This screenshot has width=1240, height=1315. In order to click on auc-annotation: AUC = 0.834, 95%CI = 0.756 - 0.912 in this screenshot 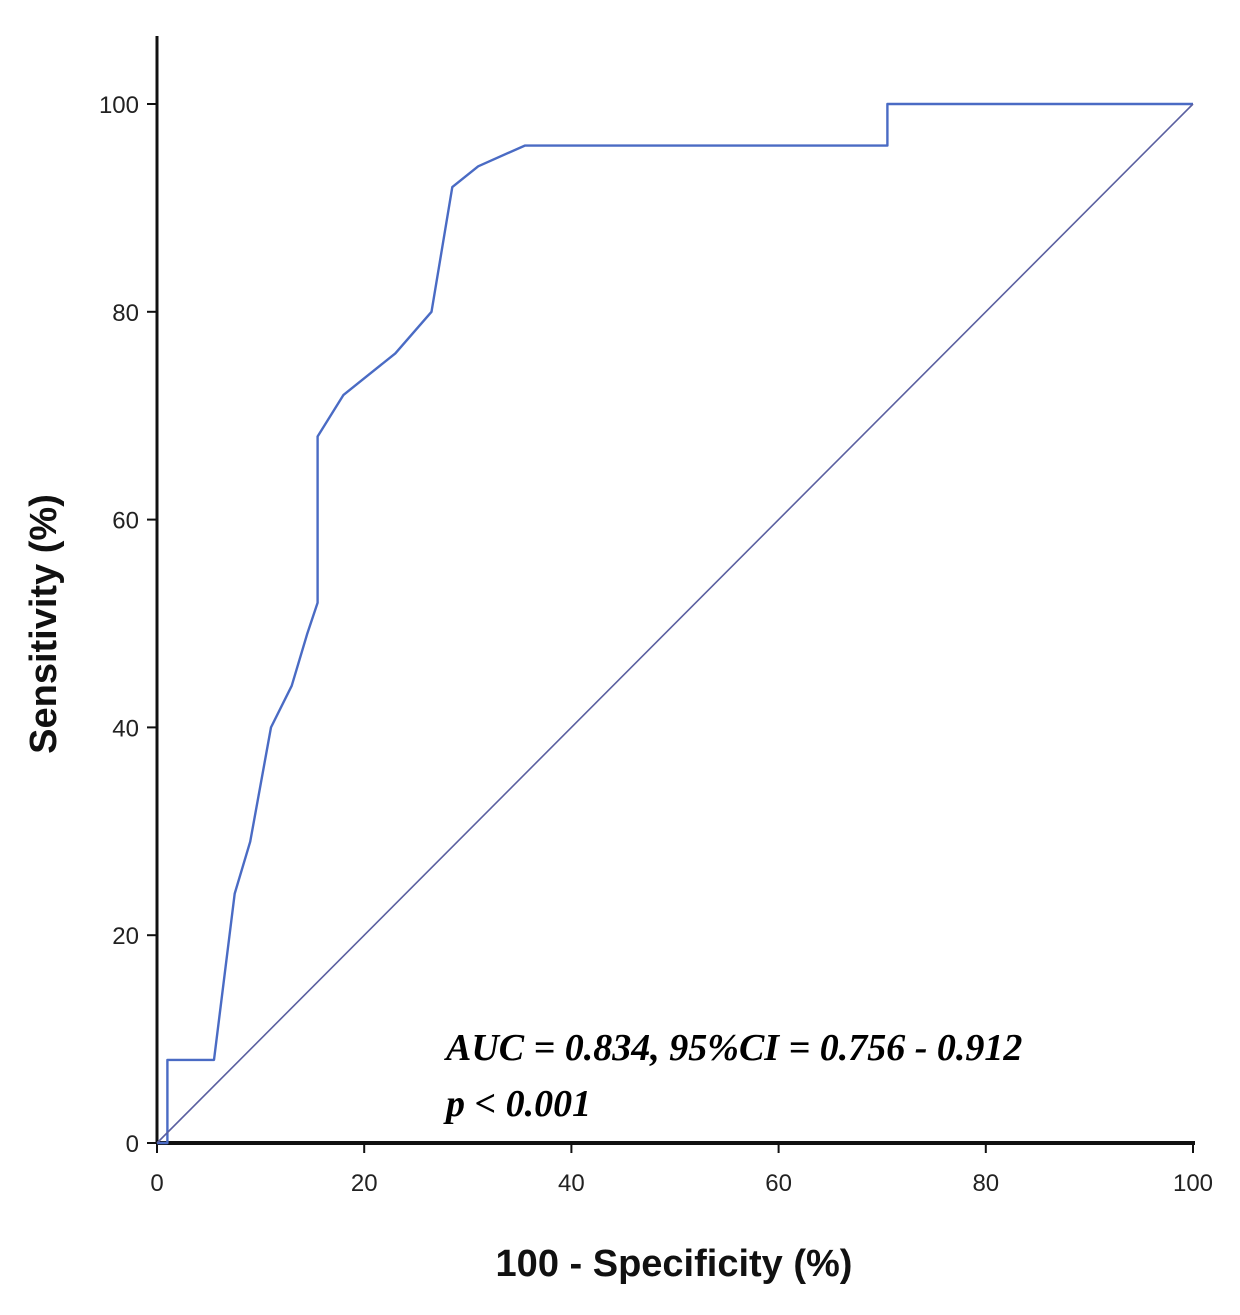, I will do `click(733, 1048)`.